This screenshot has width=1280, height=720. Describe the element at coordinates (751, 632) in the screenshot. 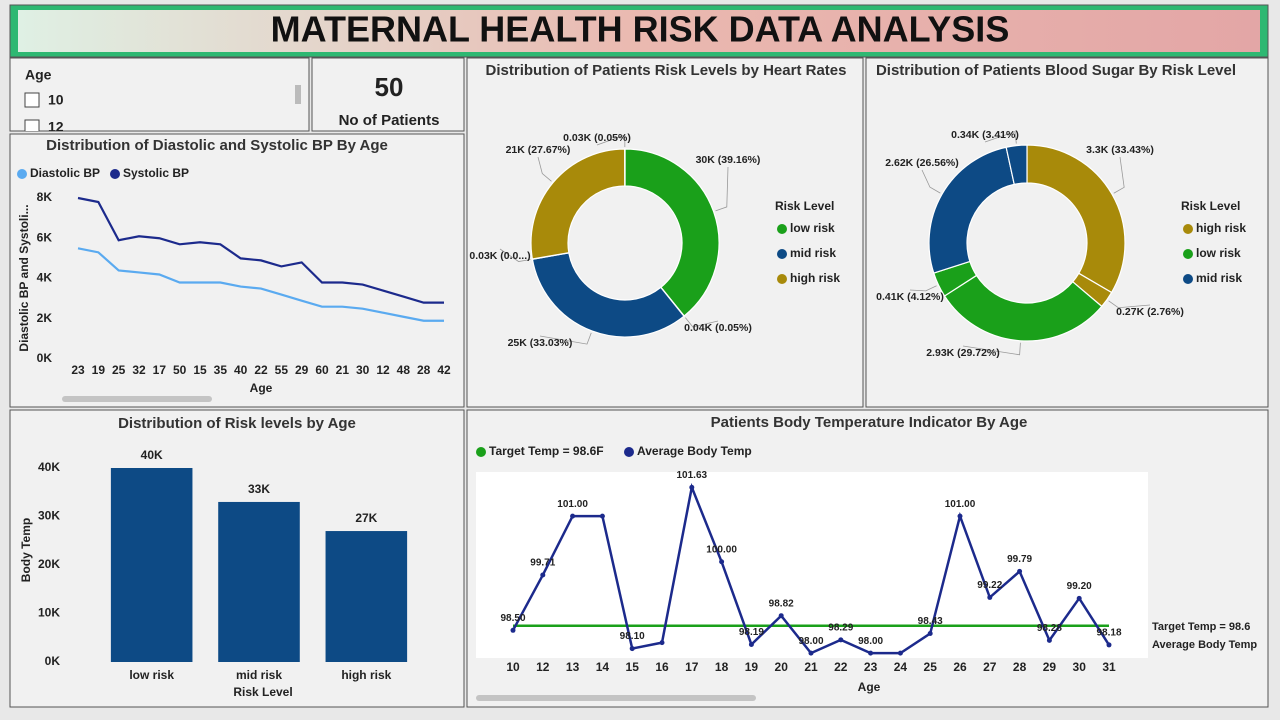

I see `data-label: 98.19` at that location.